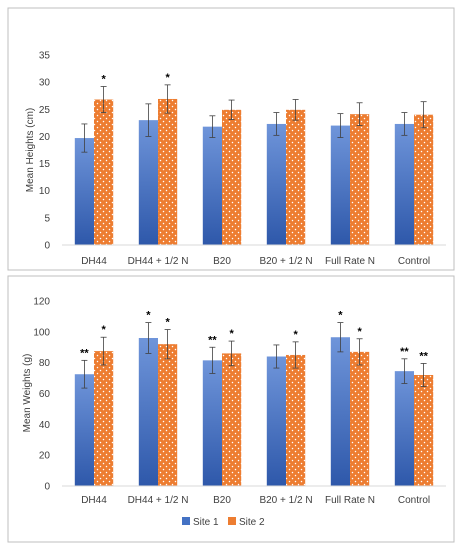  What do you see at coordinates (186, 521) in the screenshot?
I see `legend-swatch-site1` at bounding box center [186, 521].